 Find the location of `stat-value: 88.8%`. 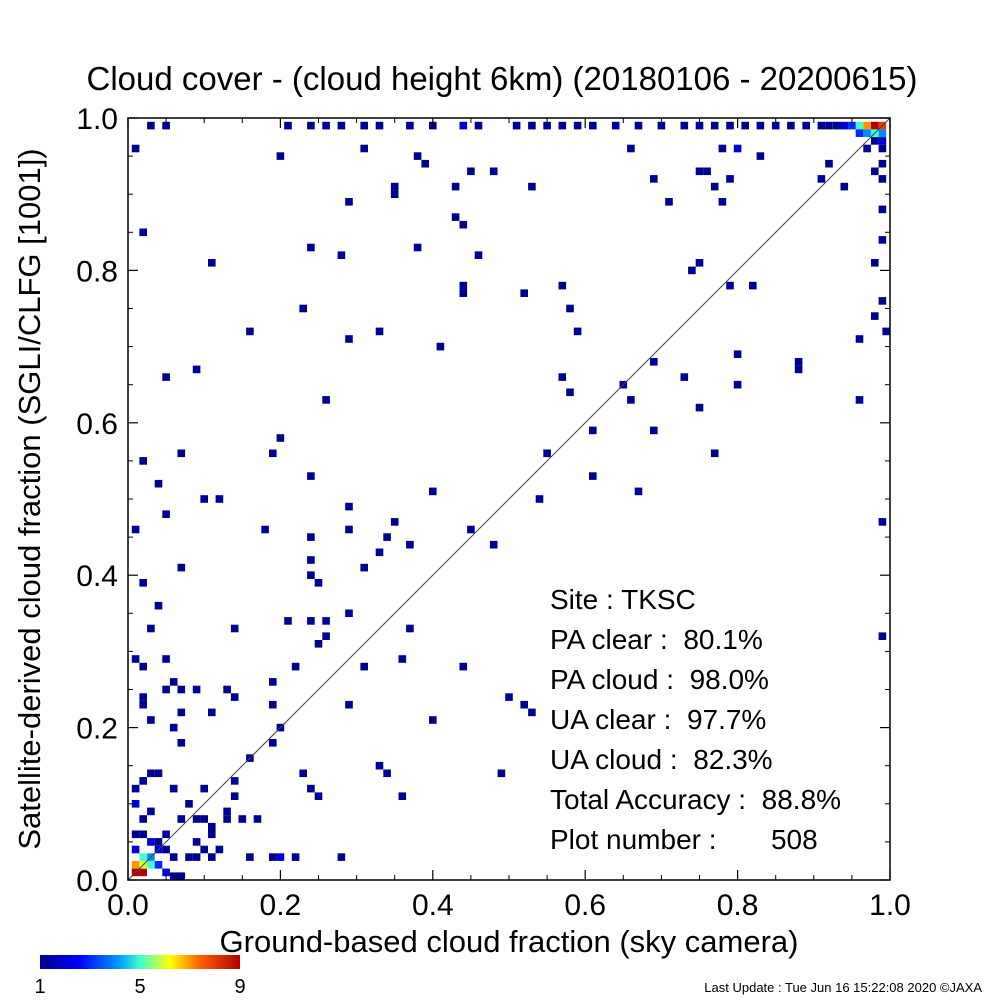

stat-value: 88.8% is located at coordinates (801, 799).